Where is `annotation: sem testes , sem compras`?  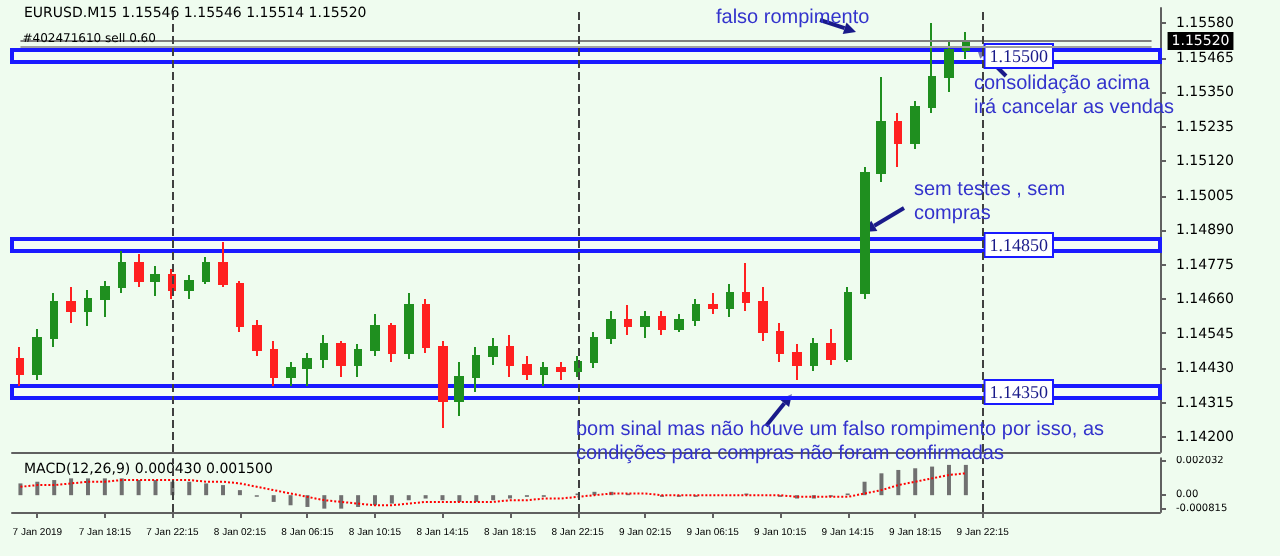
annotation: sem testes , sem compras is located at coordinates (992, 202).